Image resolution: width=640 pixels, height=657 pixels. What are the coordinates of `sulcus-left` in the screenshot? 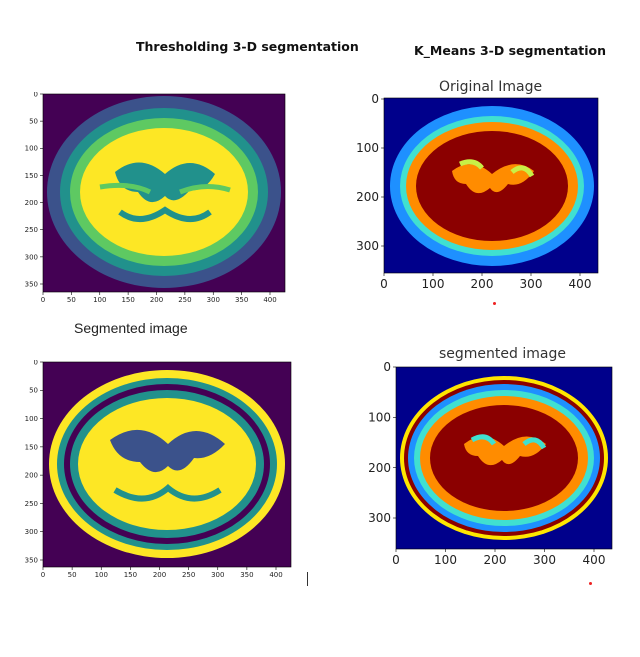 It's located at (125, 188).